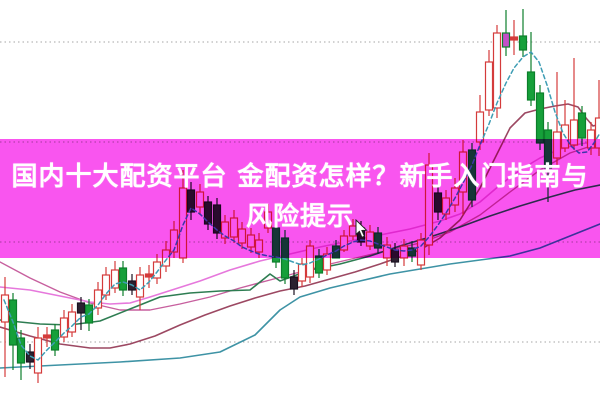 Image resolution: width=600 pixels, height=400 pixels. Describe the element at coordinates (300, 177) in the screenshot. I see `headline-line-1: 国内十大配资平台 金配资怎样？新手入门指南与` at that location.